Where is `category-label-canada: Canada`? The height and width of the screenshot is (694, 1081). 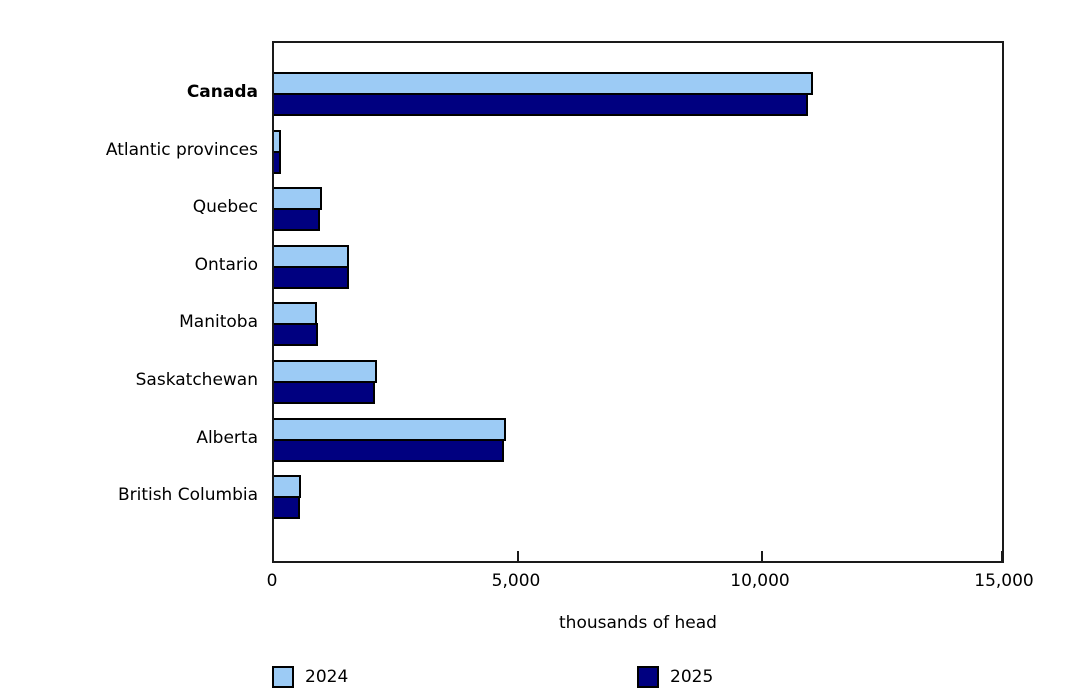 category-label-canada: Canada is located at coordinates (222, 92).